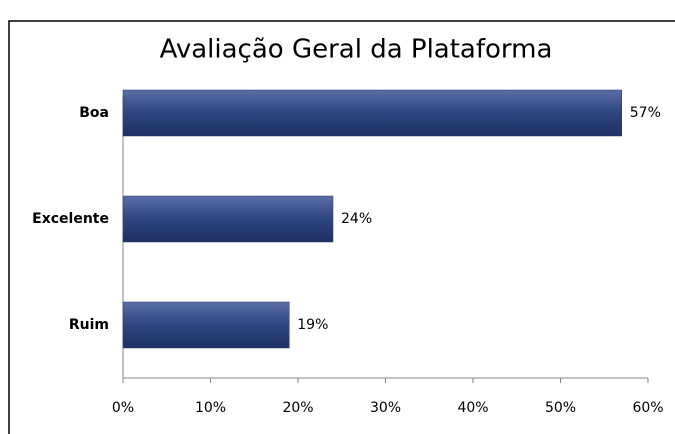 The image size is (675, 434). I want to click on x-tick-label: 30%, so click(385, 408).